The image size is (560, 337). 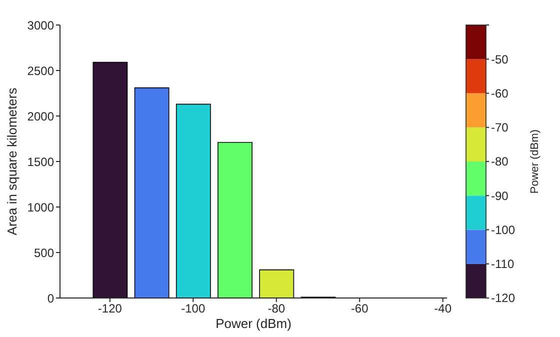 What do you see at coordinates (500, 59) in the screenshot?
I see `color-bar-label: -50` at bounding box center [500, 59].